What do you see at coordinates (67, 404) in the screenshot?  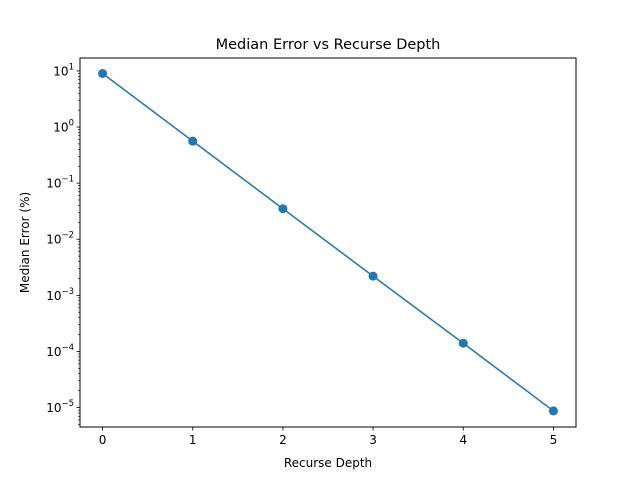 I see `y-tick-label-exponent: −5` at bounding box center [67, 404].